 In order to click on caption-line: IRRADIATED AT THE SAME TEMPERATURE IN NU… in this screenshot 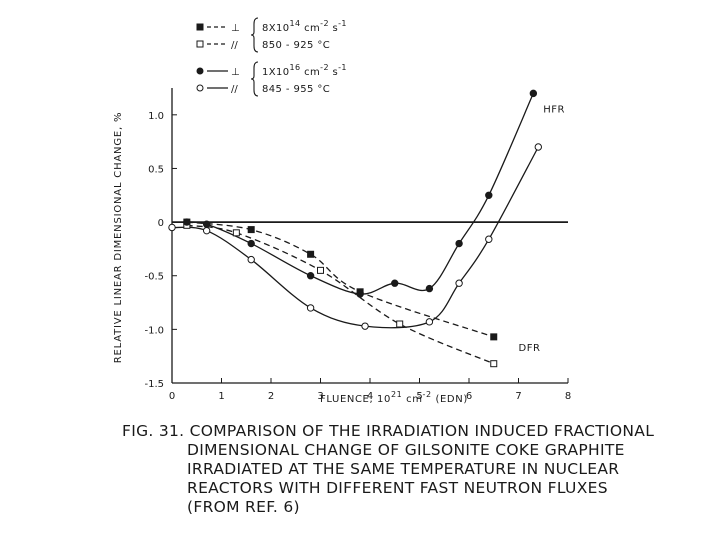, I will do `click(403, 469)`.